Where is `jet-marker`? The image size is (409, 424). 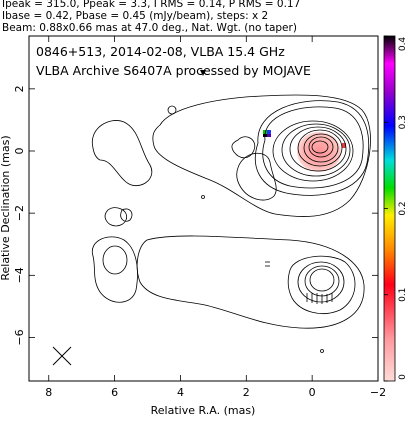 jet-marker is located at coordinates (203, 73).